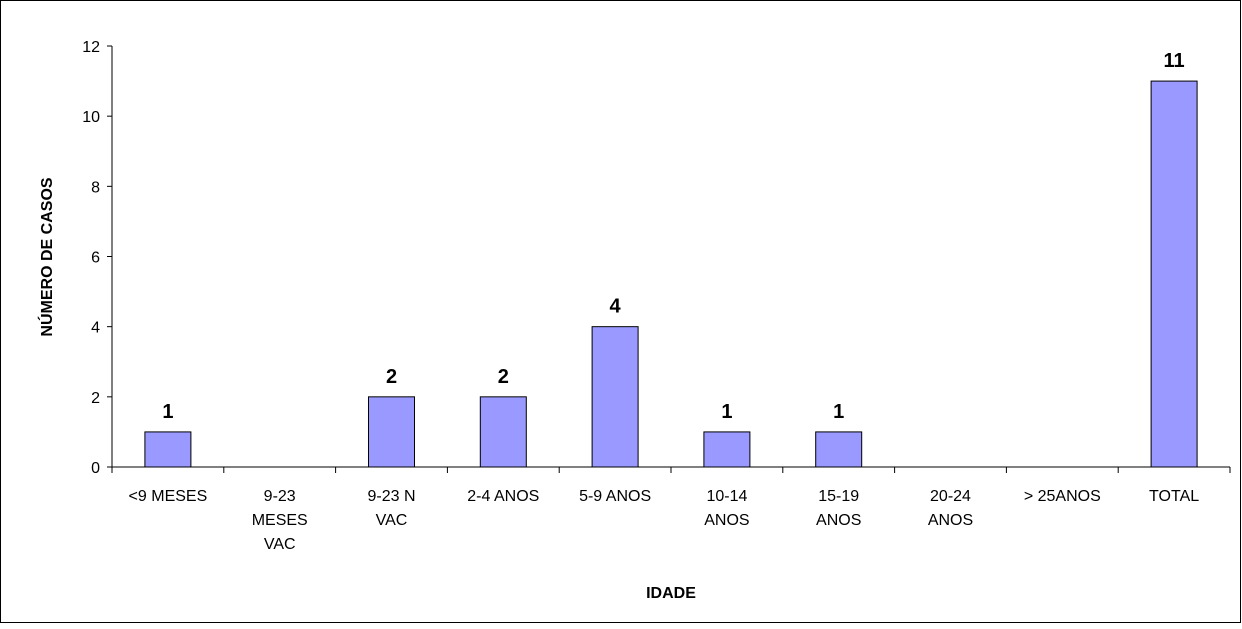  I want to click on x-tick-label: 9-23, so click(280, 496).